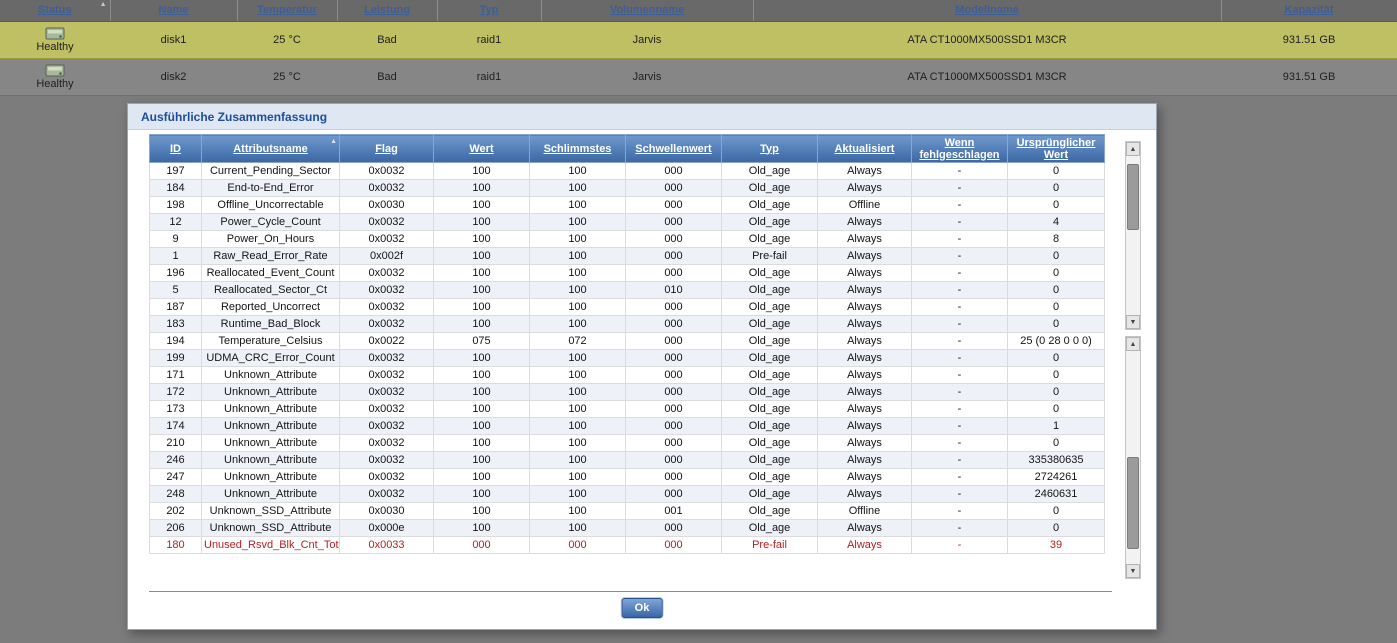 This screenshot has height=643, width=1397. I want to click on column-header-status-label: Status, so click(54, 10).